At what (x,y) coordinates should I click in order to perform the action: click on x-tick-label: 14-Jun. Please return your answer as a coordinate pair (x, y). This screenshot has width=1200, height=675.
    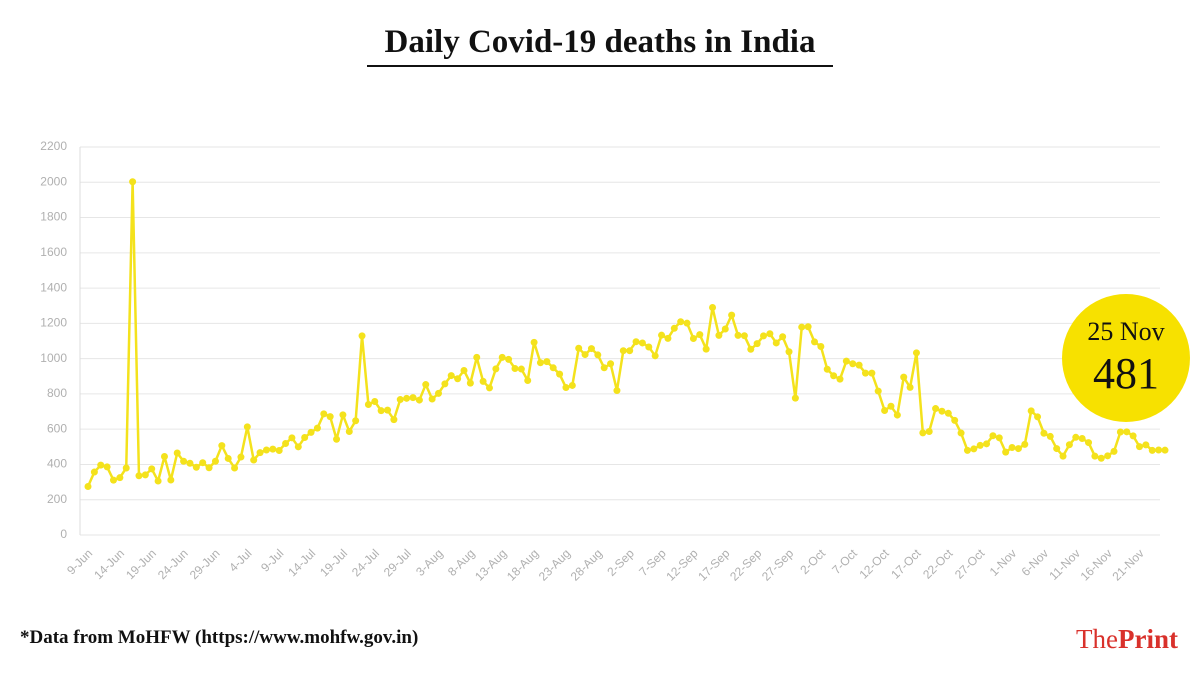
    Looking at the image, I should click on (109, 564).